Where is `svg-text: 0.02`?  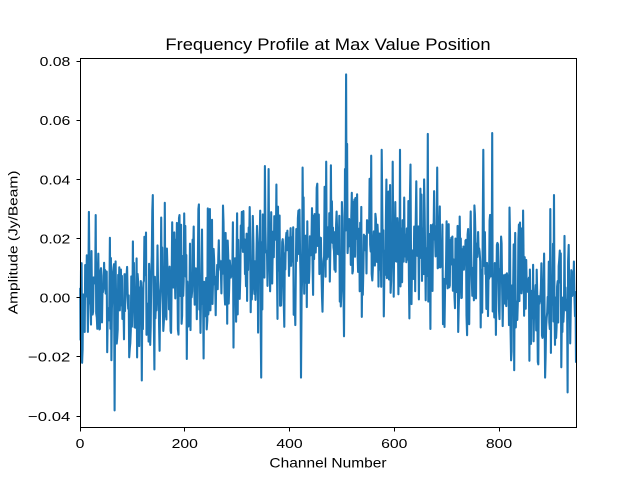 svg-text: 0.02 is located at coordinates (55, 238).